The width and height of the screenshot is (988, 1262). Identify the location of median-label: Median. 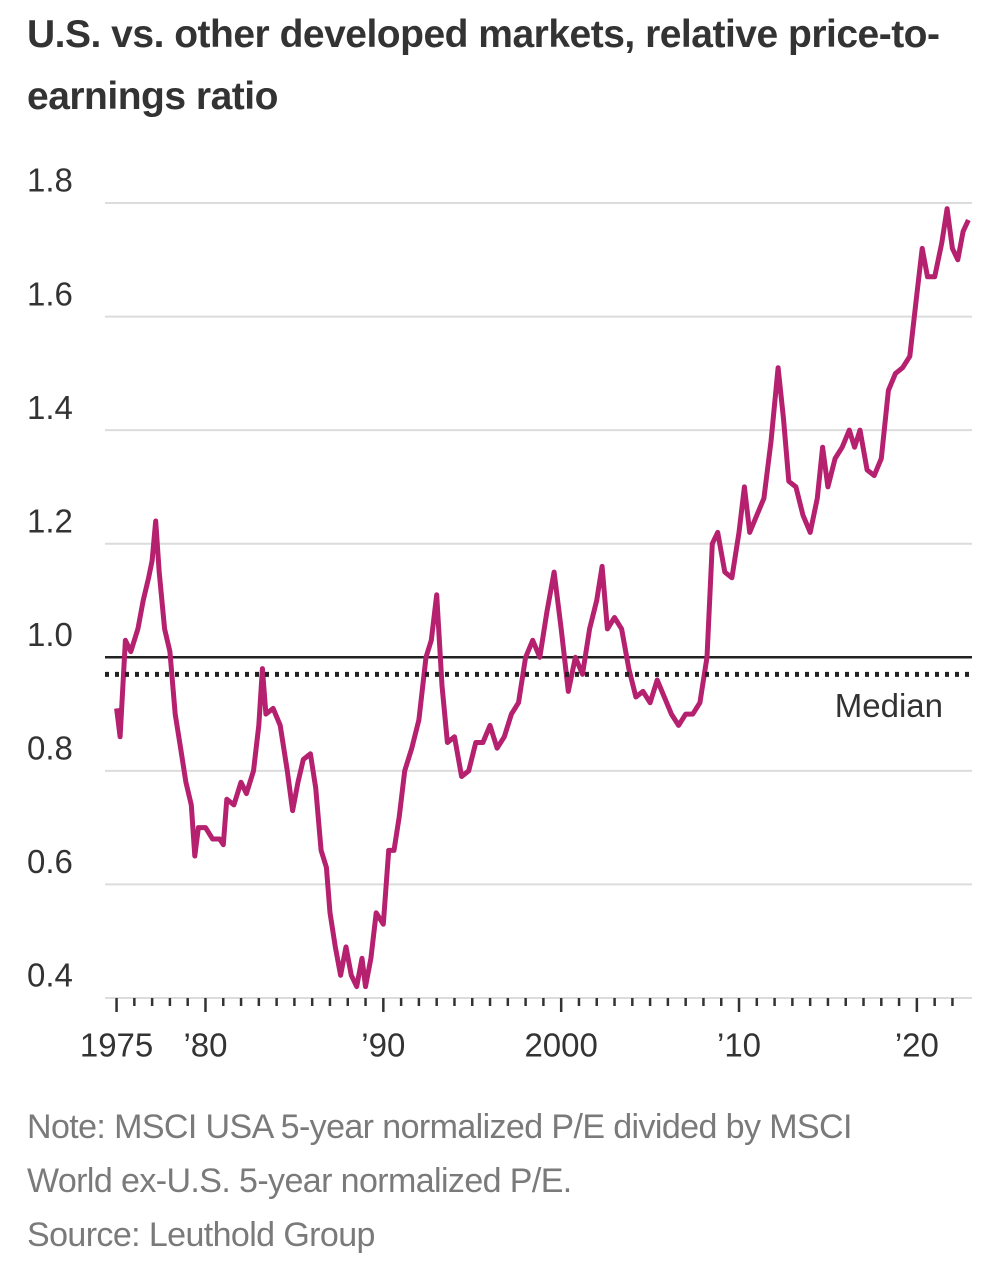
(889, 705).